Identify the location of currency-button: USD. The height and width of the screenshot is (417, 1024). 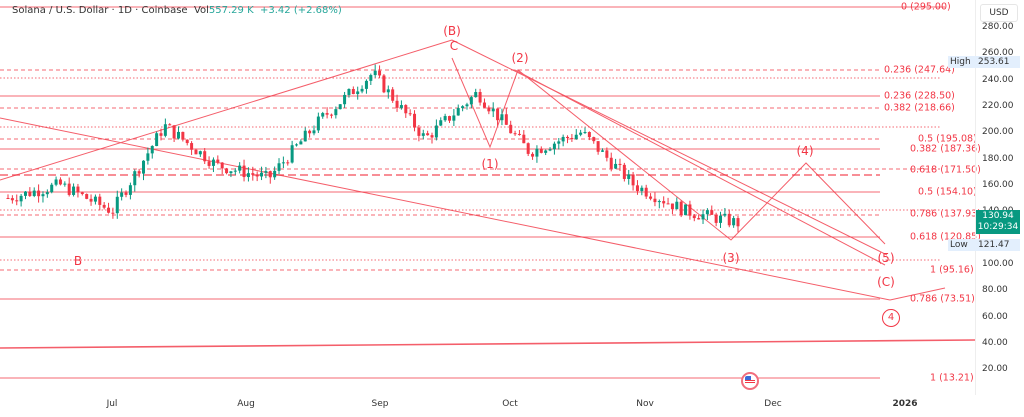
(999, 13).